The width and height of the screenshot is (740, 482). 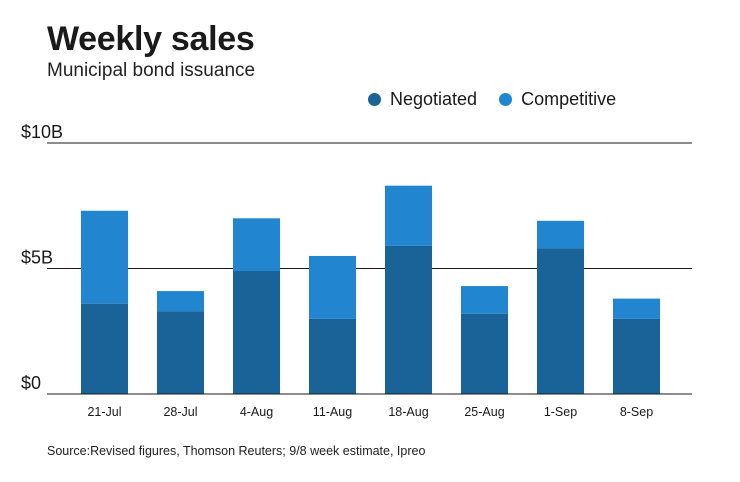 I want to click on bar-competitive-1-sep, so click(x=560, y=234).